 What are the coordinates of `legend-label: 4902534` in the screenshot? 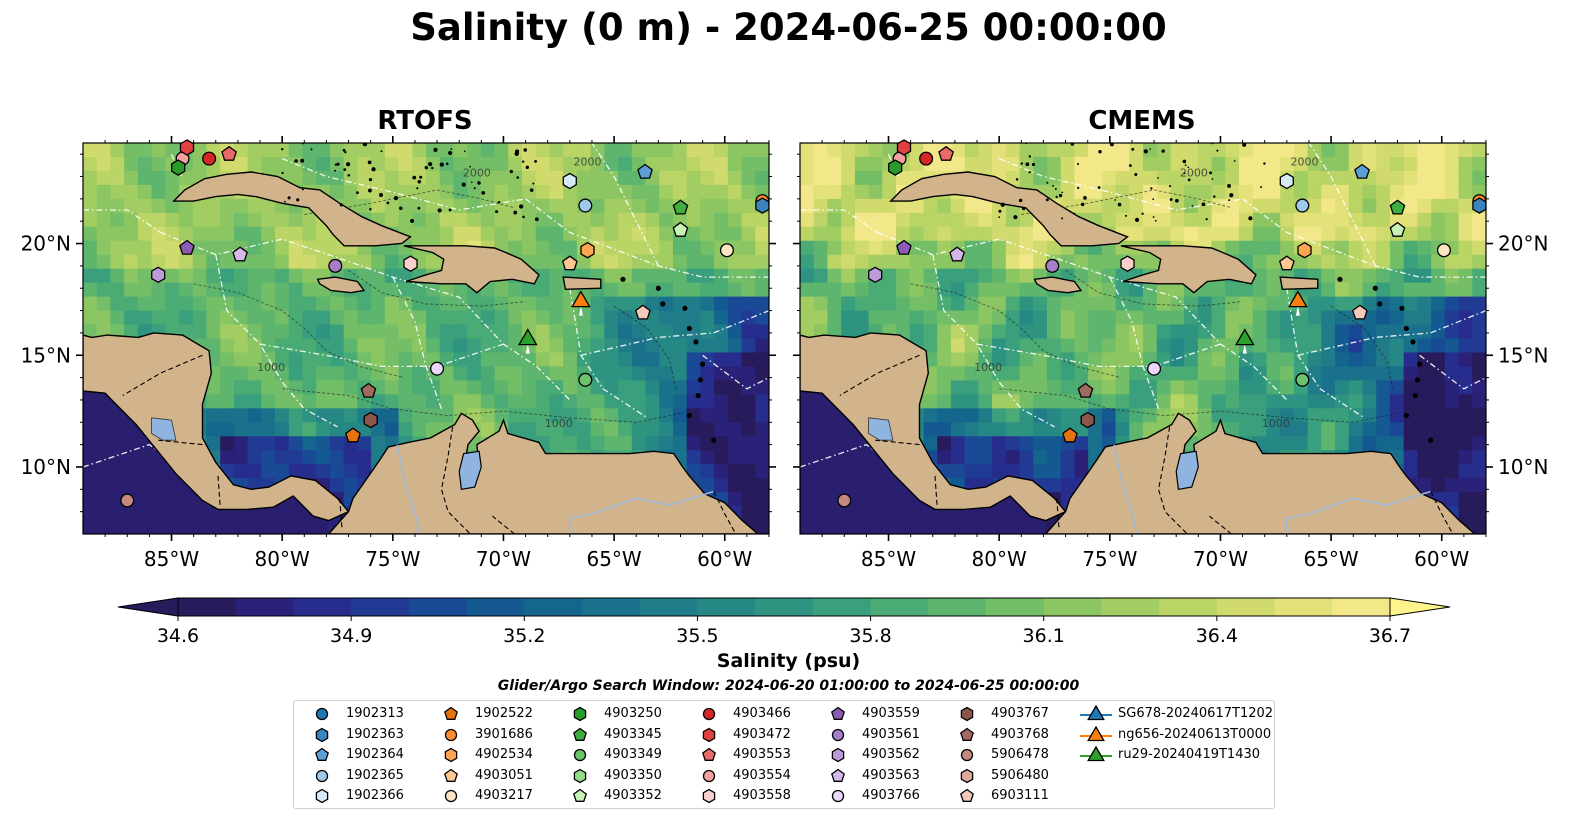 It's located at (504, 754).